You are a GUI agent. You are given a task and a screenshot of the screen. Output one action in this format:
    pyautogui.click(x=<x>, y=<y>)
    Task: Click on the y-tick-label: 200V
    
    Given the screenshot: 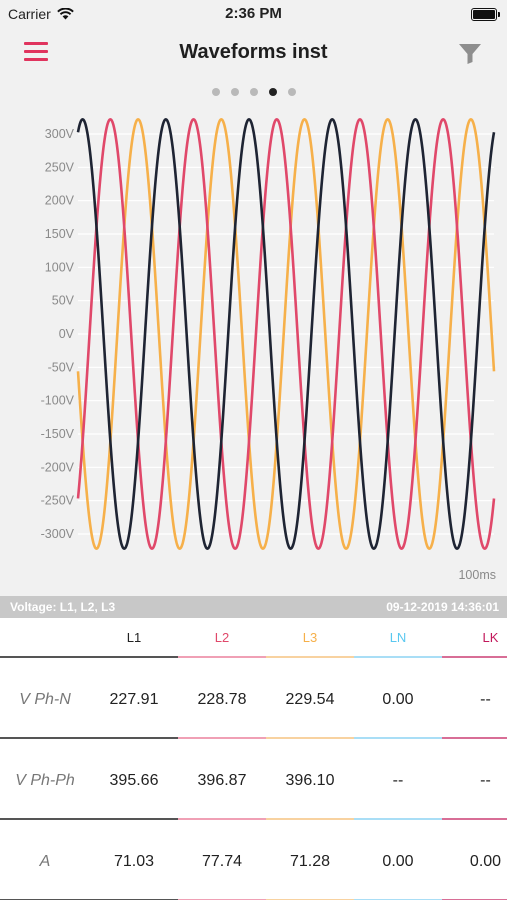 What is the action you would take?
    pyautogui.click(x=60, y=201)
    